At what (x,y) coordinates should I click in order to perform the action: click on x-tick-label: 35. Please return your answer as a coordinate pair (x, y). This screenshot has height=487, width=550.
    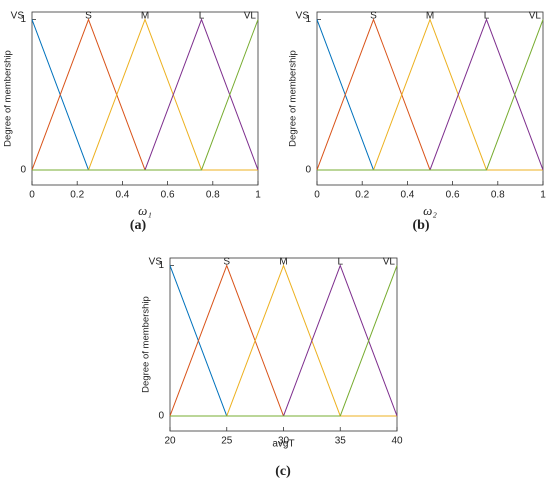
    Looking at the image, I should click on (341, 441).